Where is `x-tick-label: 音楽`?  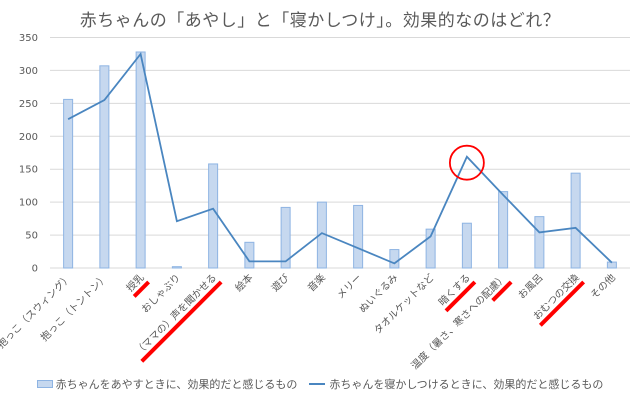
x-tick-label: 音楽 is located at coordinates (316, 282).